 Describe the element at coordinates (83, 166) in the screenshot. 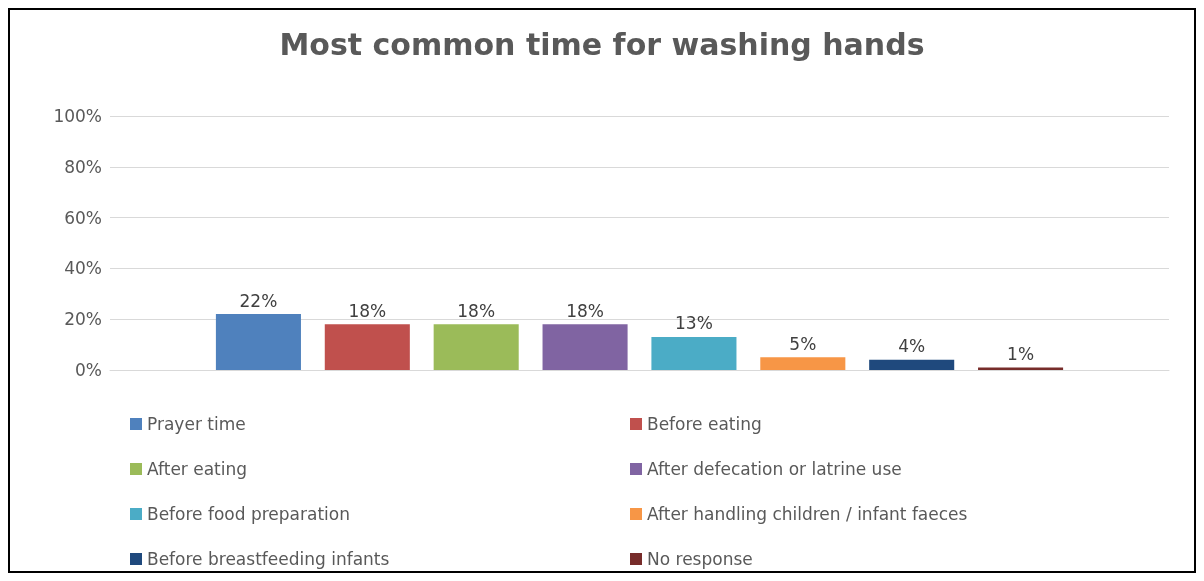

I see `y-tick-label: 80%` at that location.